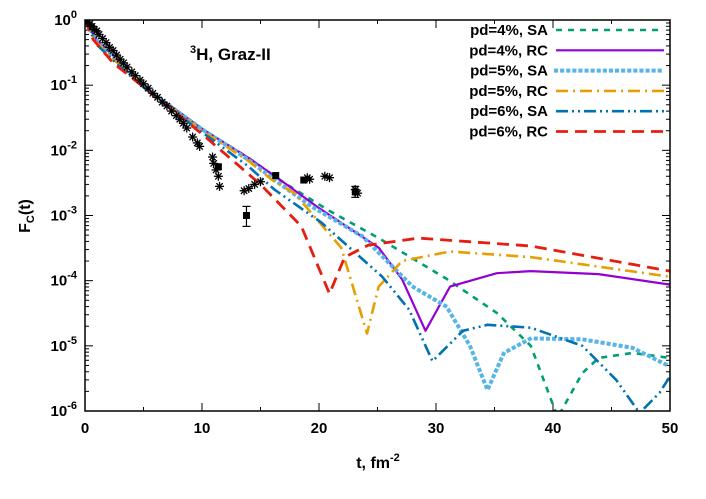  Describe the element at coordinates (65, 19) in the screenshot. I see `y-tick-label: 10⁰` at that location.